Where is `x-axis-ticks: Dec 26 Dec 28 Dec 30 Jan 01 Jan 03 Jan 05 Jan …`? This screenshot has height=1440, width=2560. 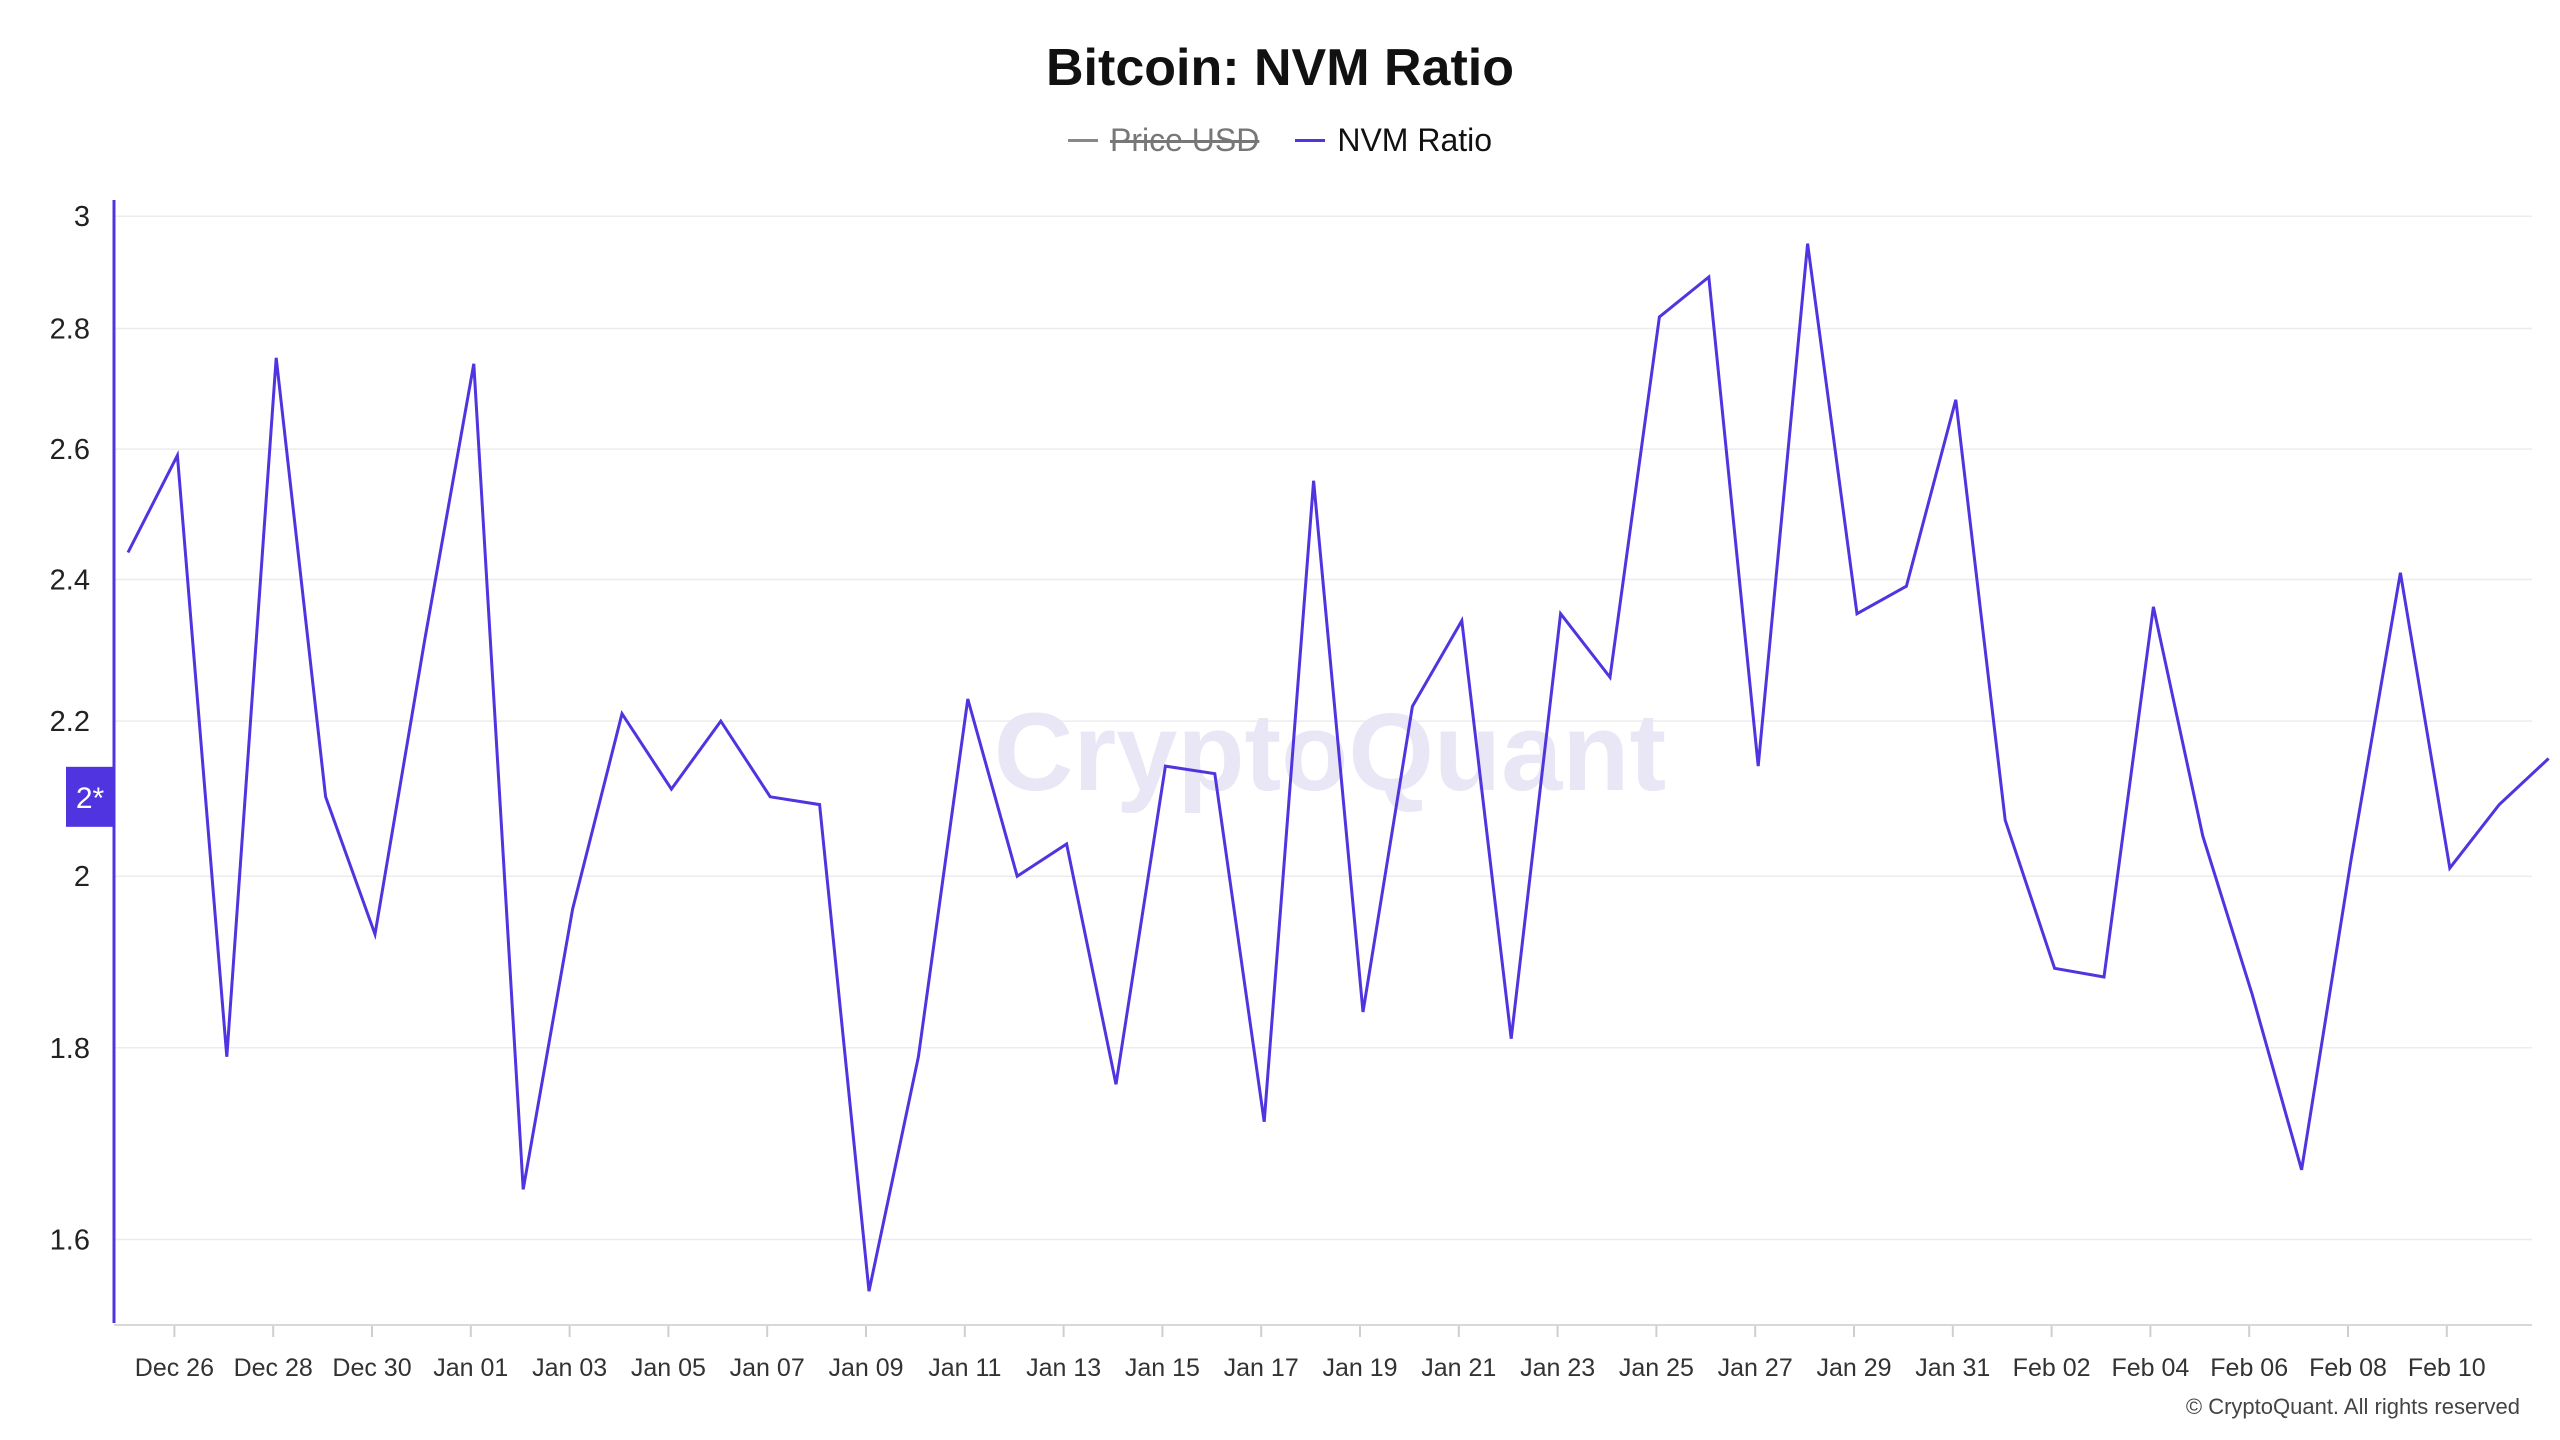
x-axis-ticks: Dec 26 Dec 28 Dec 30 Jan 01 Jan 03 Jan 05 Jan … is located at coordinates (1310, 1353).